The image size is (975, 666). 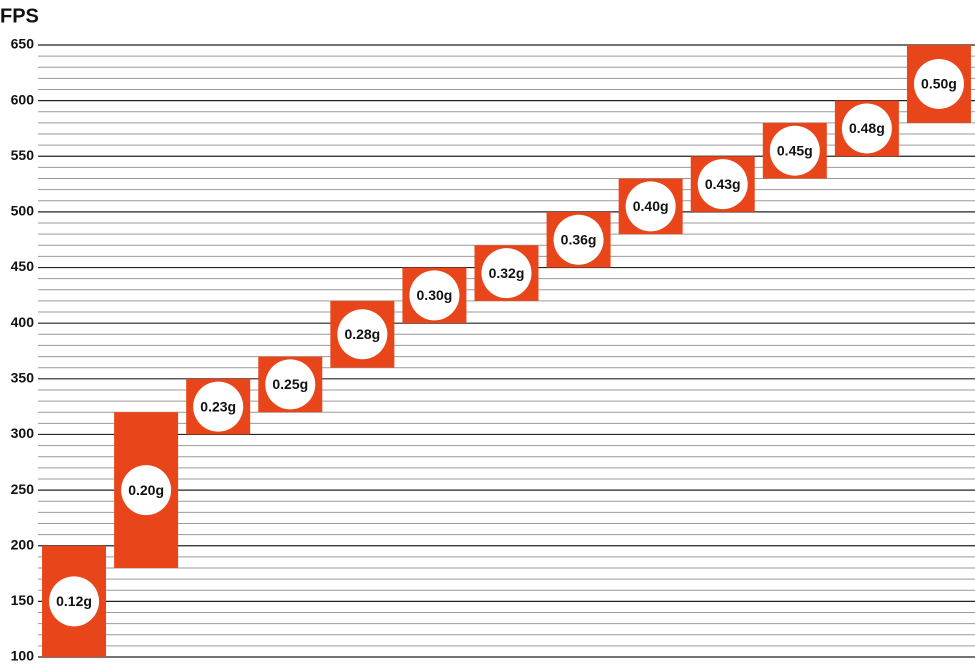 What do you see at coordinates (23, 433) in the screenshot?
I see `y-tick-label: 300` at bounding box center [23, 433].